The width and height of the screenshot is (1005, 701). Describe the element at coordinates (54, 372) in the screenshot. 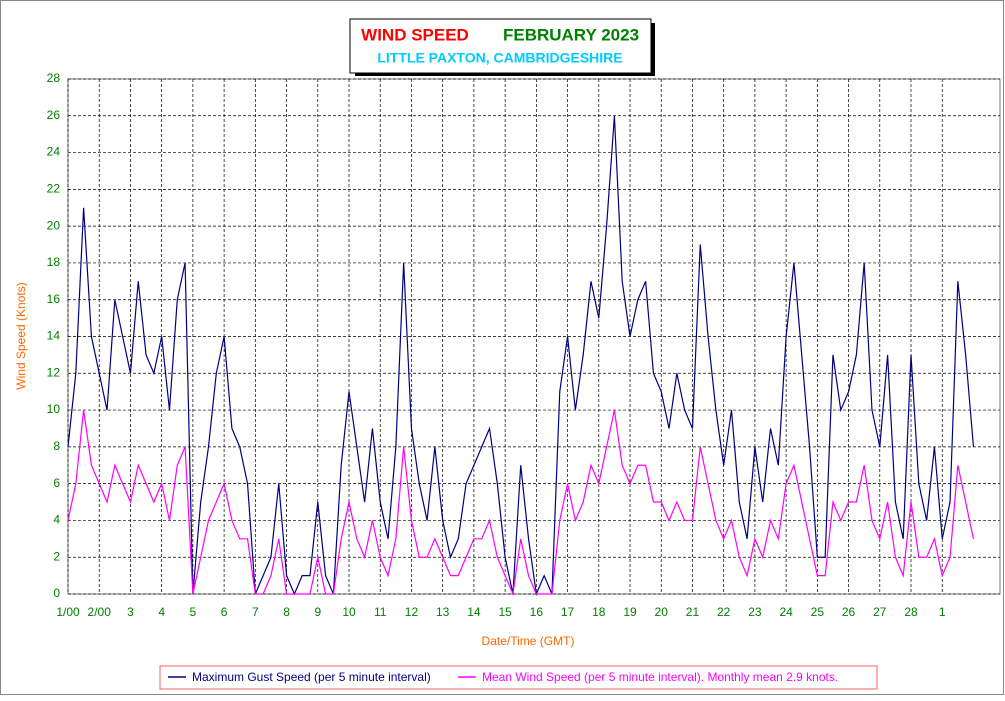

I see `y-tick-label: 12` at that location.